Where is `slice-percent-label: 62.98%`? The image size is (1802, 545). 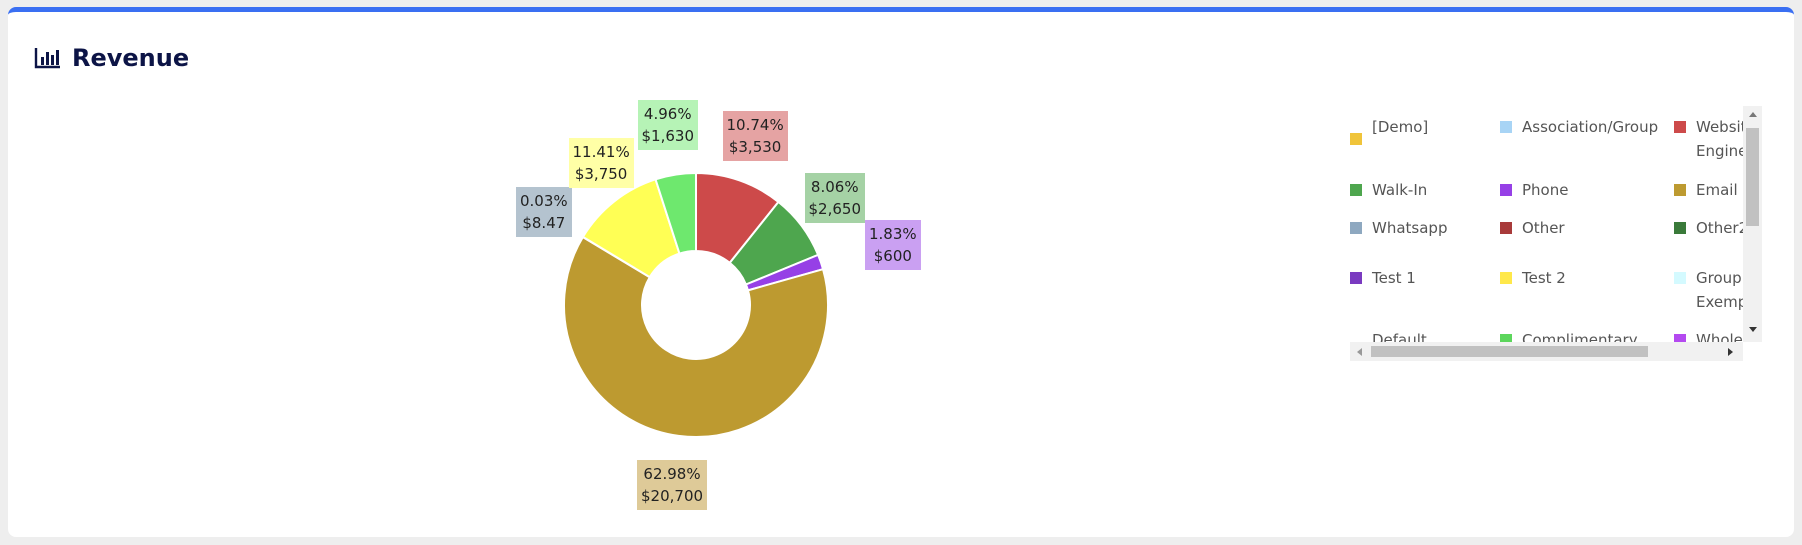
slice-percent-label: 62.98% is located at coordinates (672, 474).